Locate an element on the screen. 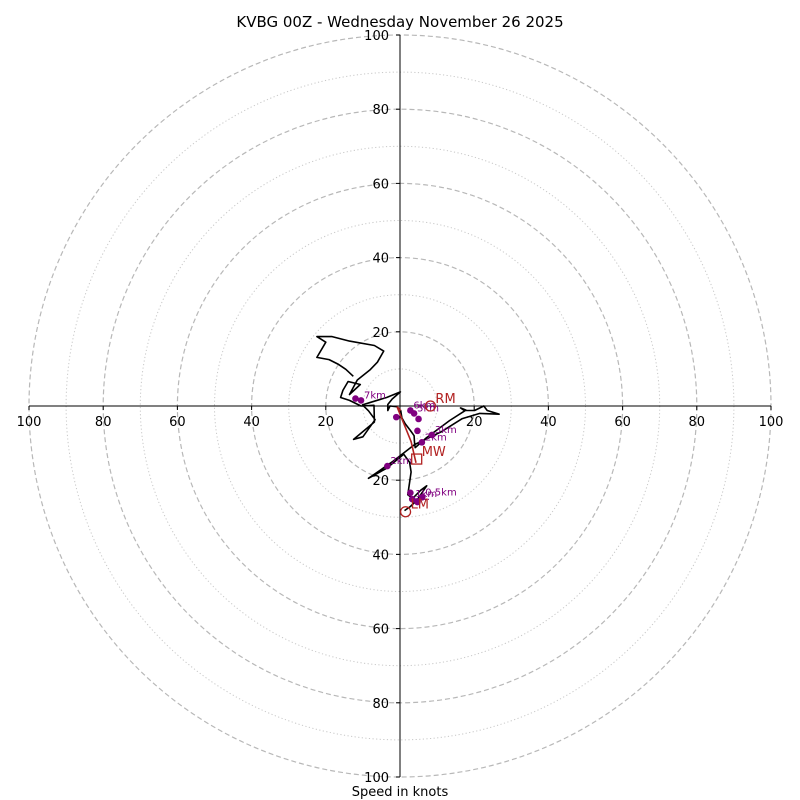 Image resolution: width=800 pixels, height=800 pixels. x-tick-label-right-20: 20 is located at coordinates (474, 422).